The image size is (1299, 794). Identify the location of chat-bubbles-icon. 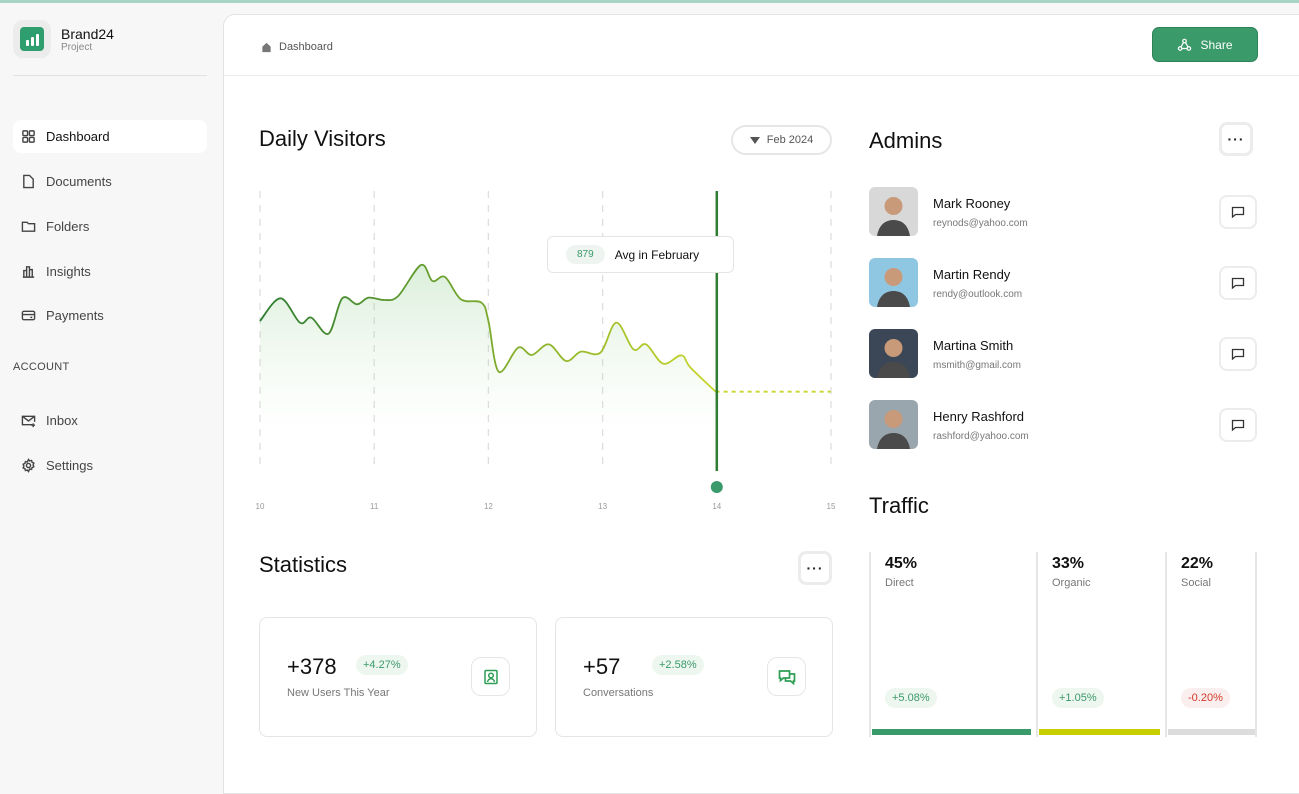
(786, 677).